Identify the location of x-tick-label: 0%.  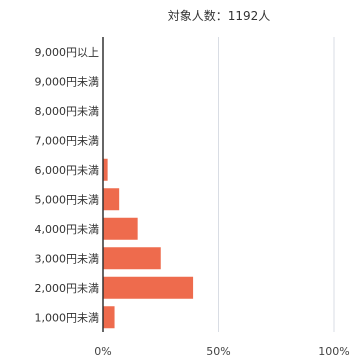
(102, 351).